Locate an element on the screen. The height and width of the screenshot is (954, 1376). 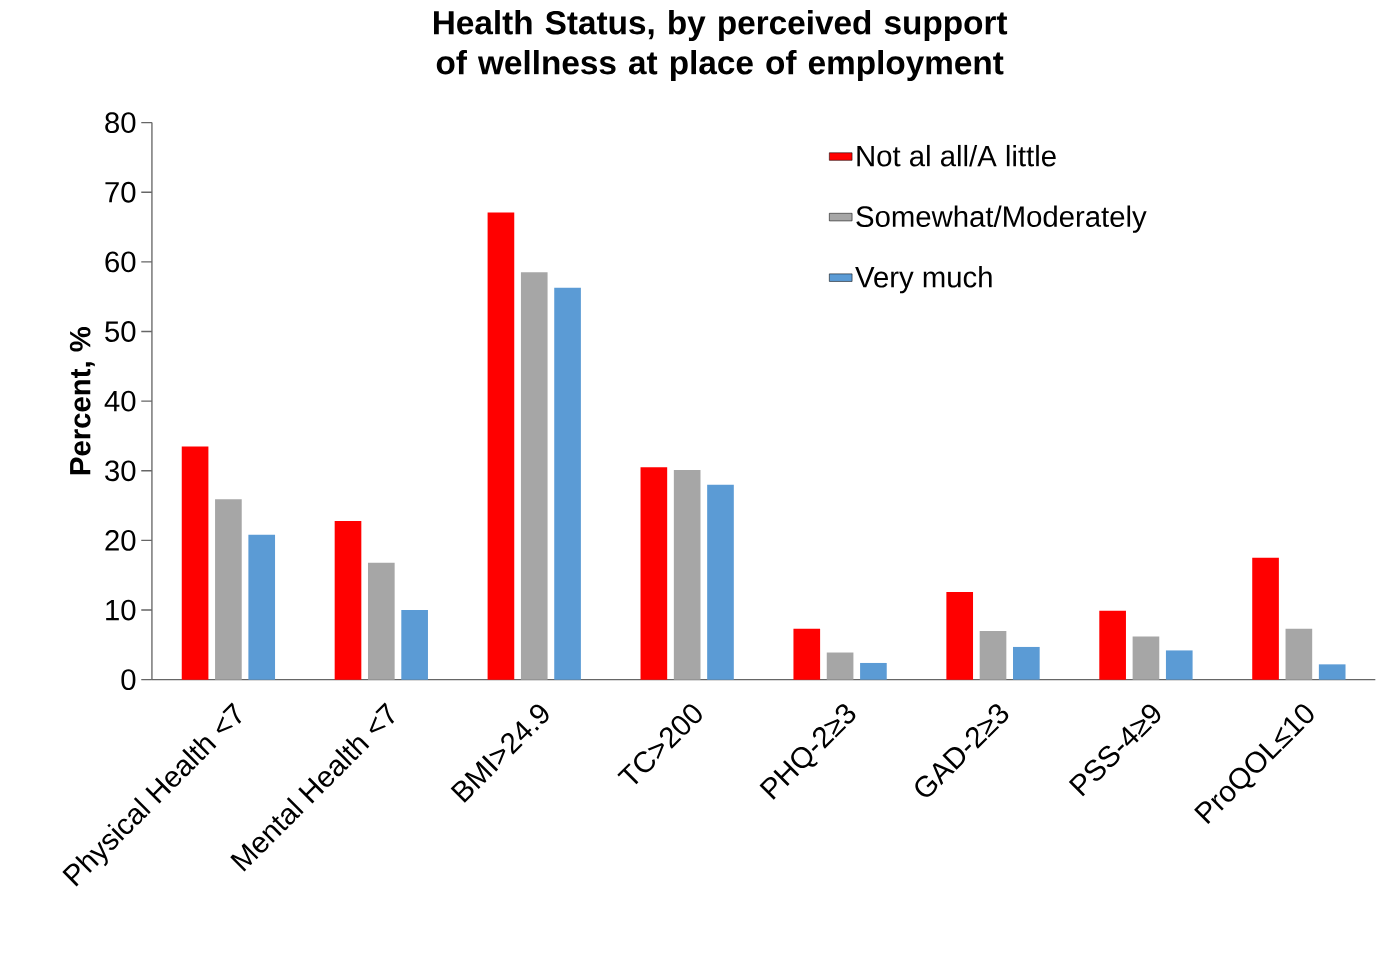
y-tick-label: 60 is located at coordinates (120, 262).